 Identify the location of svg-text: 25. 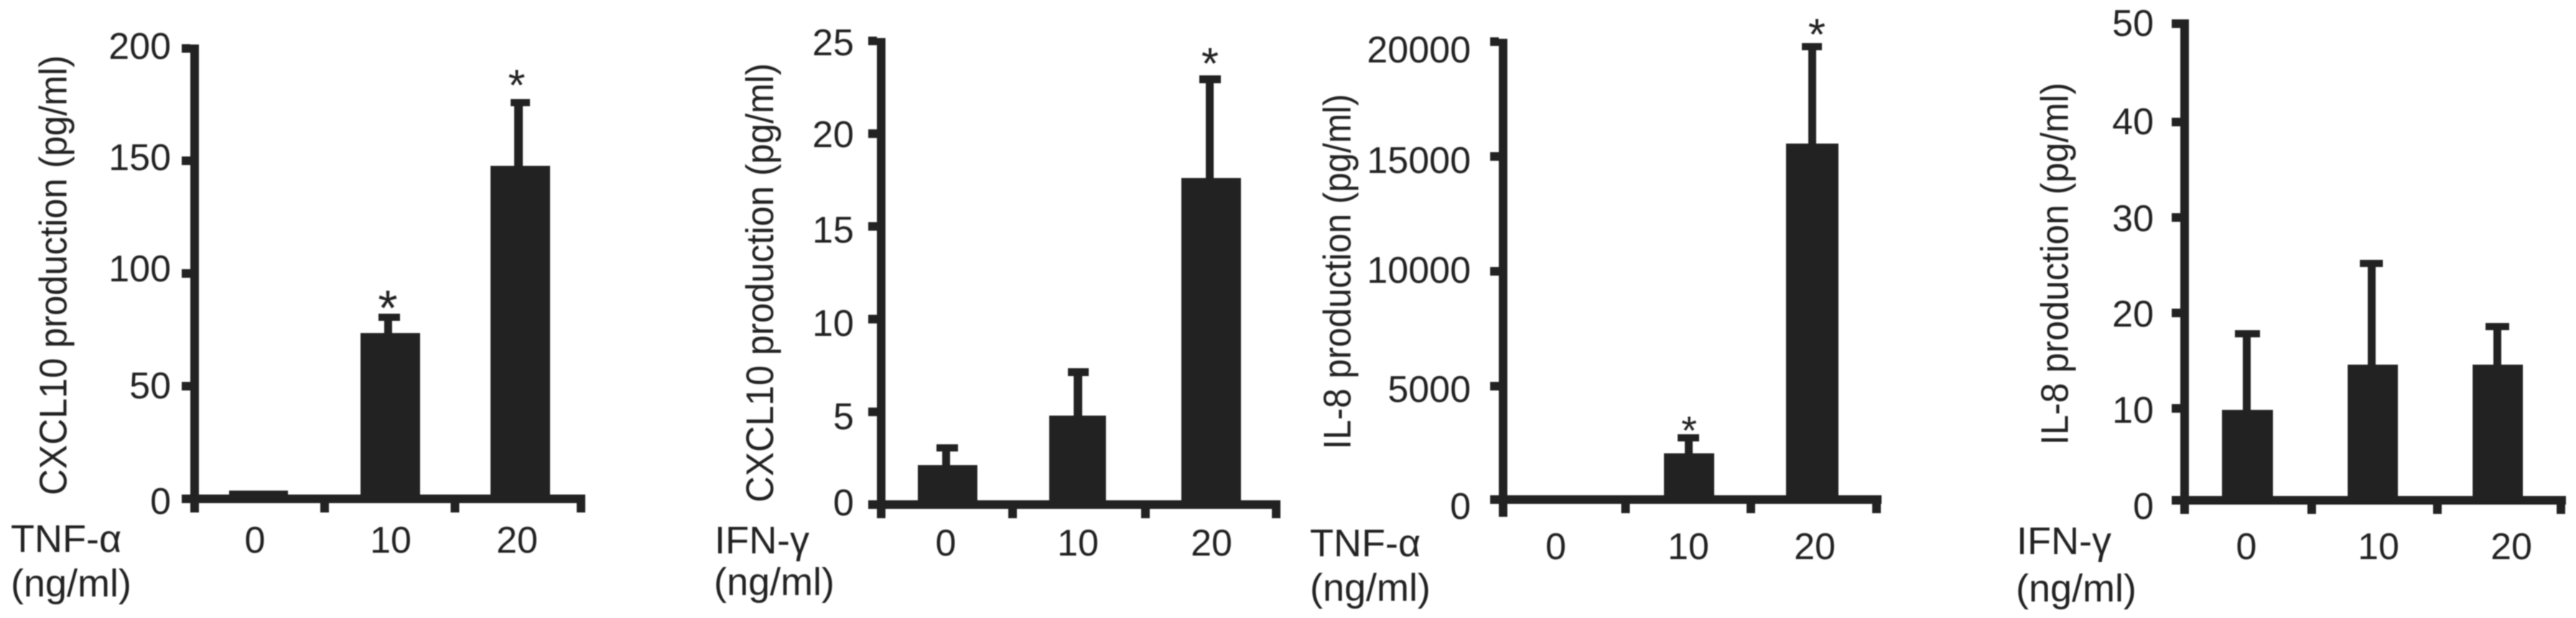
(833, 43).